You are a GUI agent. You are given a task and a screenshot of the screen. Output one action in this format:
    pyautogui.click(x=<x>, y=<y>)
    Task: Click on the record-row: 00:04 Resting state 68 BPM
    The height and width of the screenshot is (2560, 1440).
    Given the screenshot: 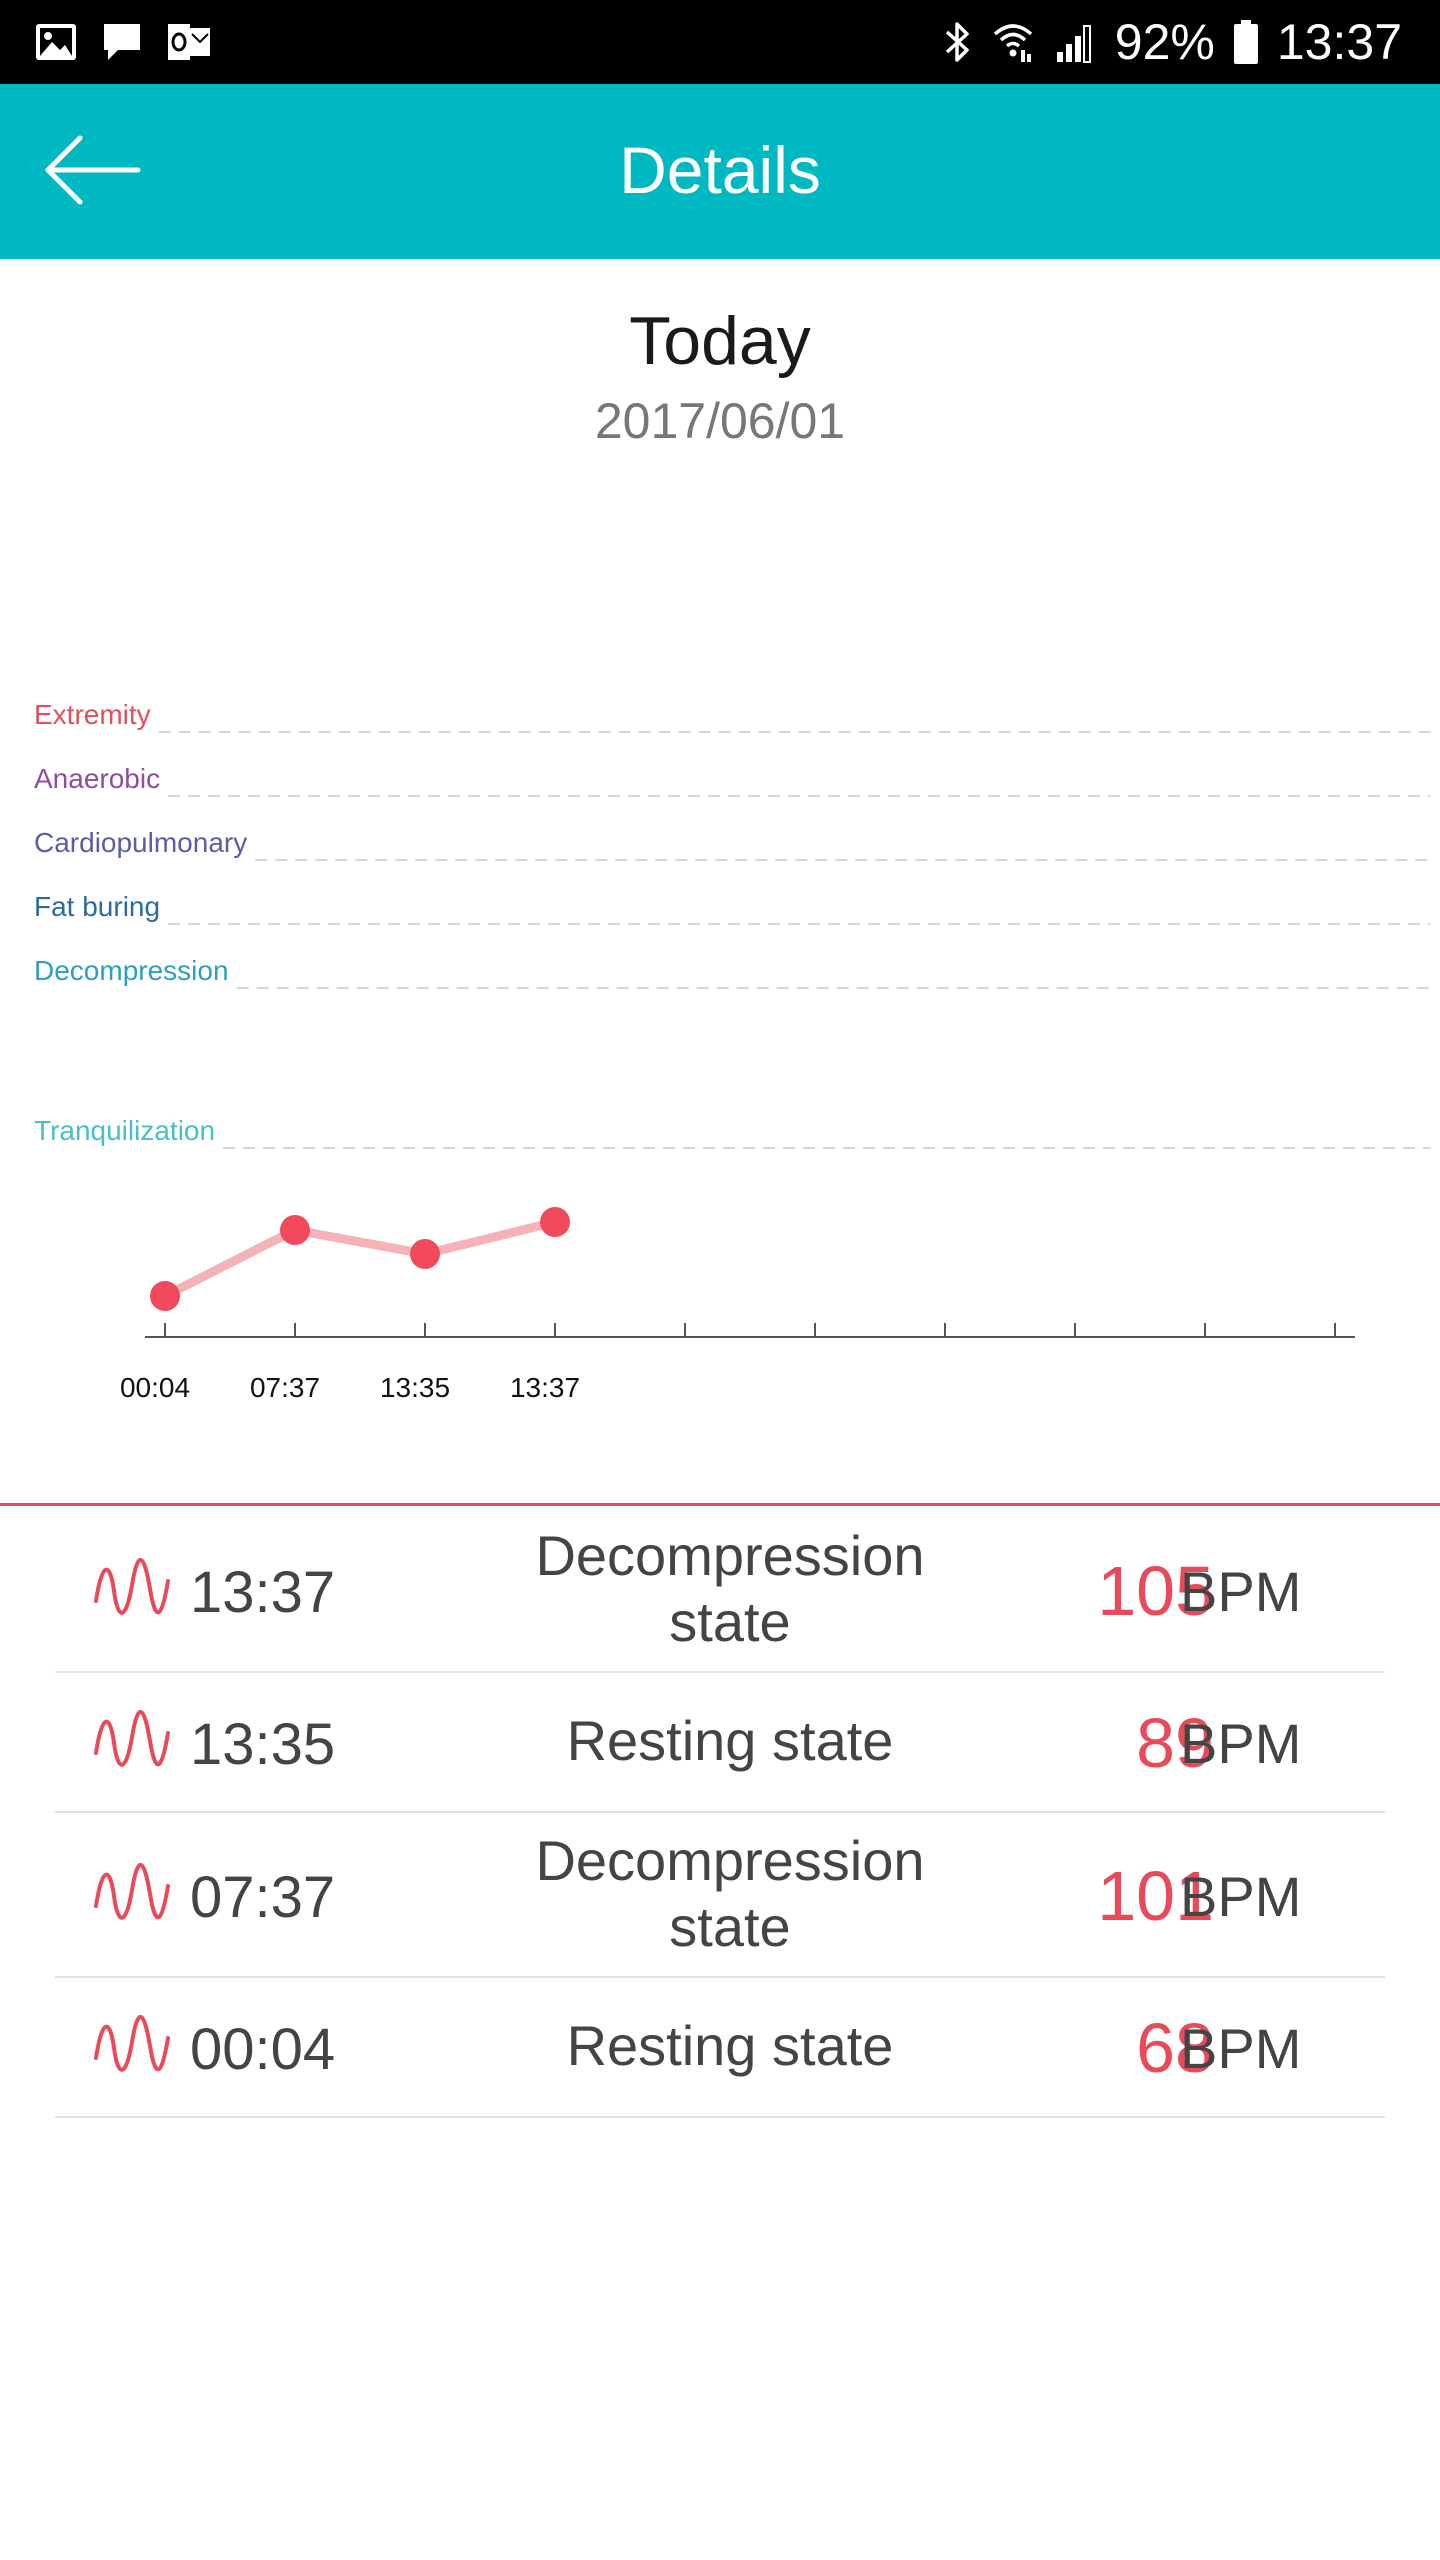 What is the action you would take?
    pyautogui.click(x=720, y=2047)
    